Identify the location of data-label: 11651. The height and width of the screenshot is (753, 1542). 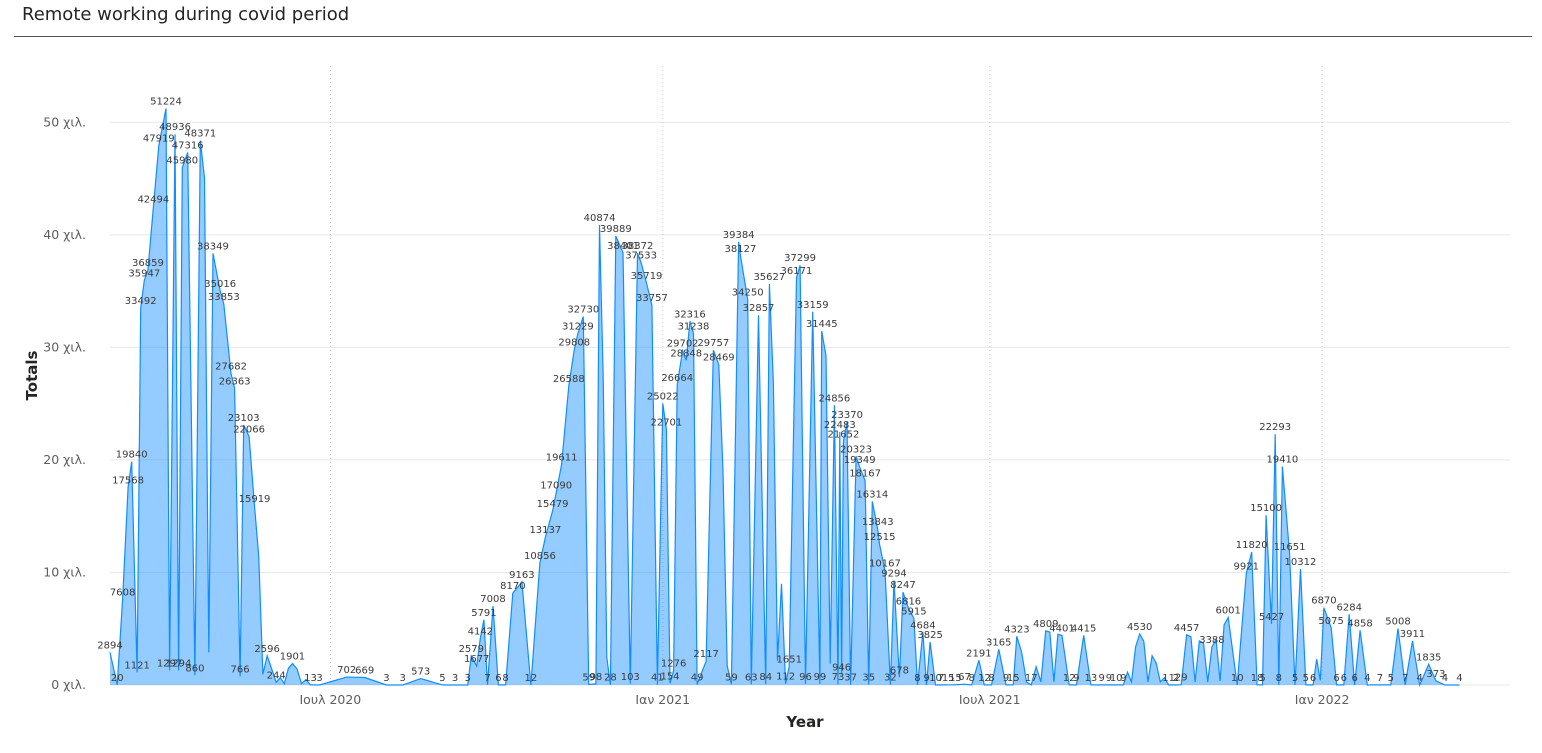
(1290, 547).